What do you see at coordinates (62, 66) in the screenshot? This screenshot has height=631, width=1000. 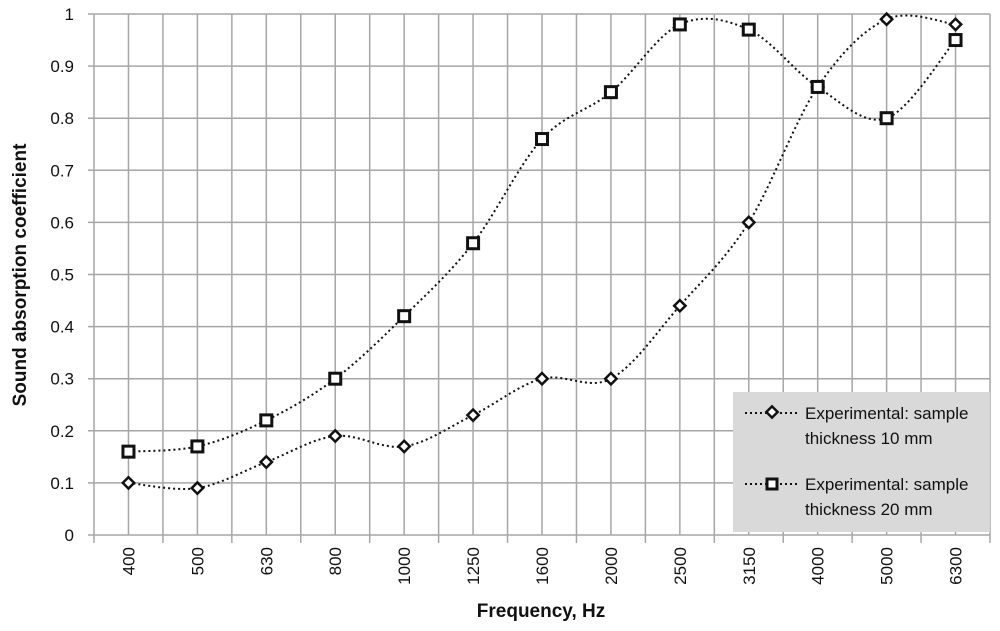 I see `y-tick-label: 0.9` at bounding box center [62, 66].